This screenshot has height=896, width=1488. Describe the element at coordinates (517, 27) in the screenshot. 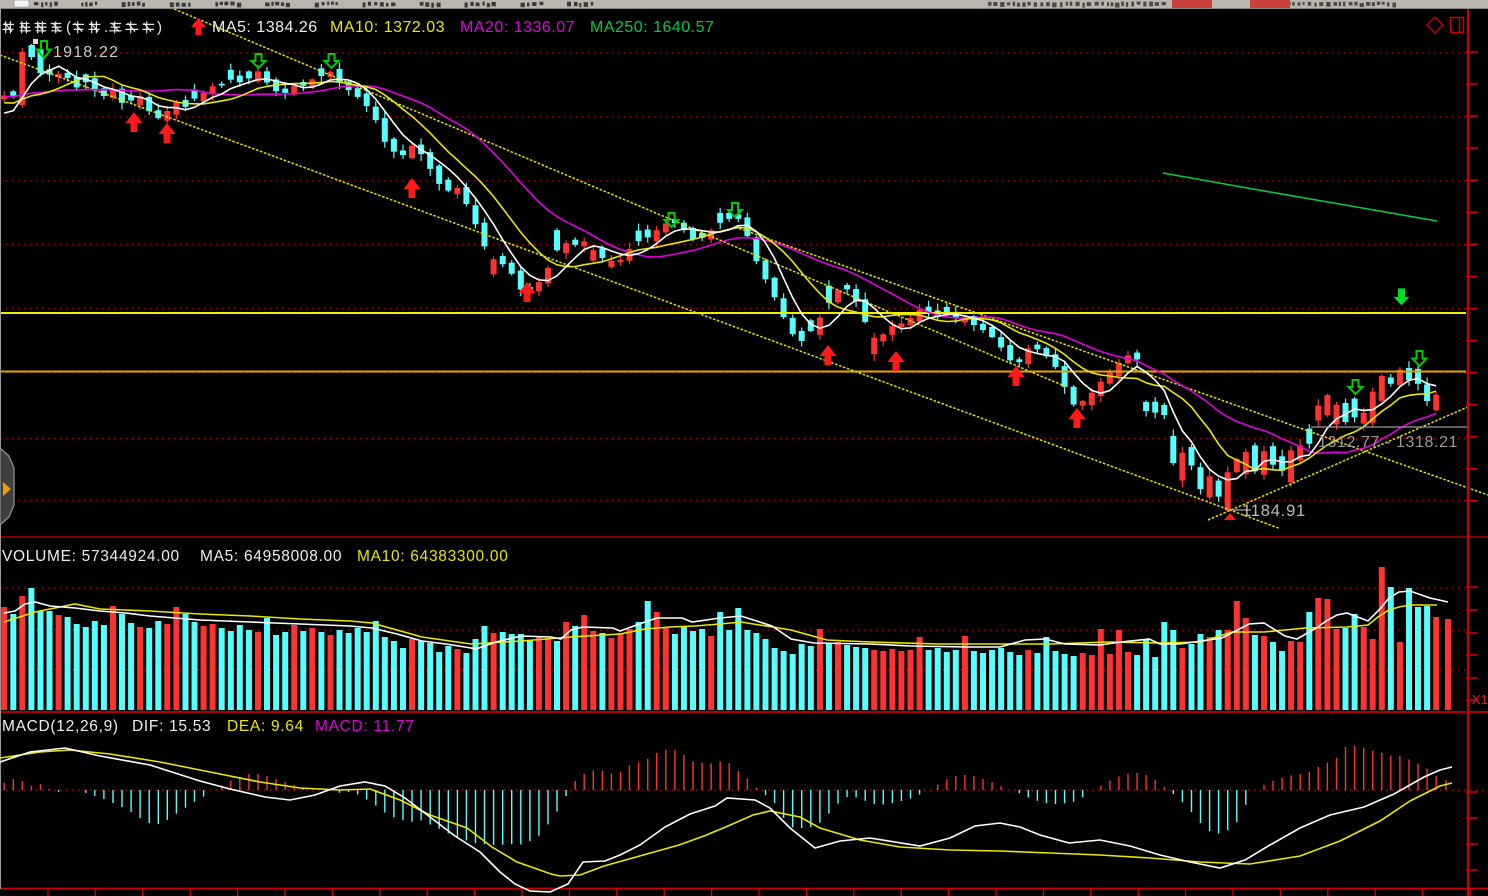

I see `svg-text: MA20: 1336.07` at that location.